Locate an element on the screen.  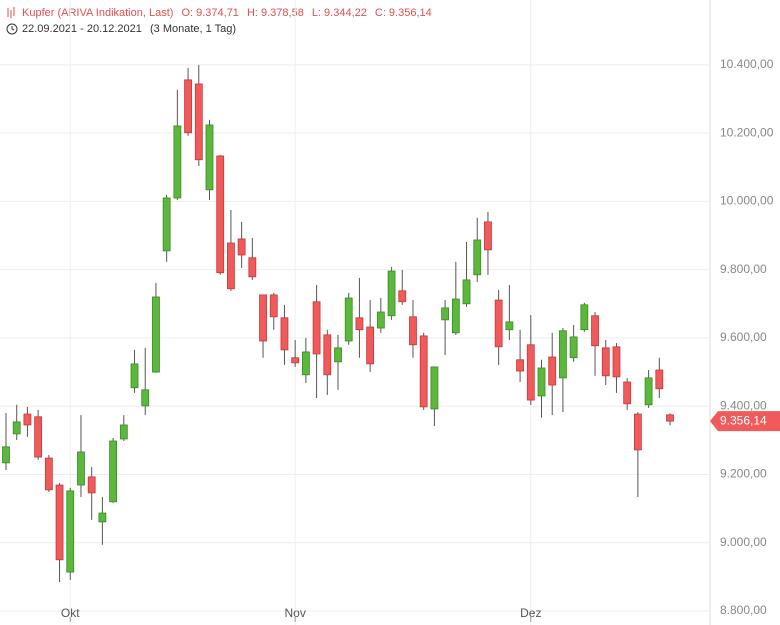
last-price-tag is located at coordinates (745, 421).